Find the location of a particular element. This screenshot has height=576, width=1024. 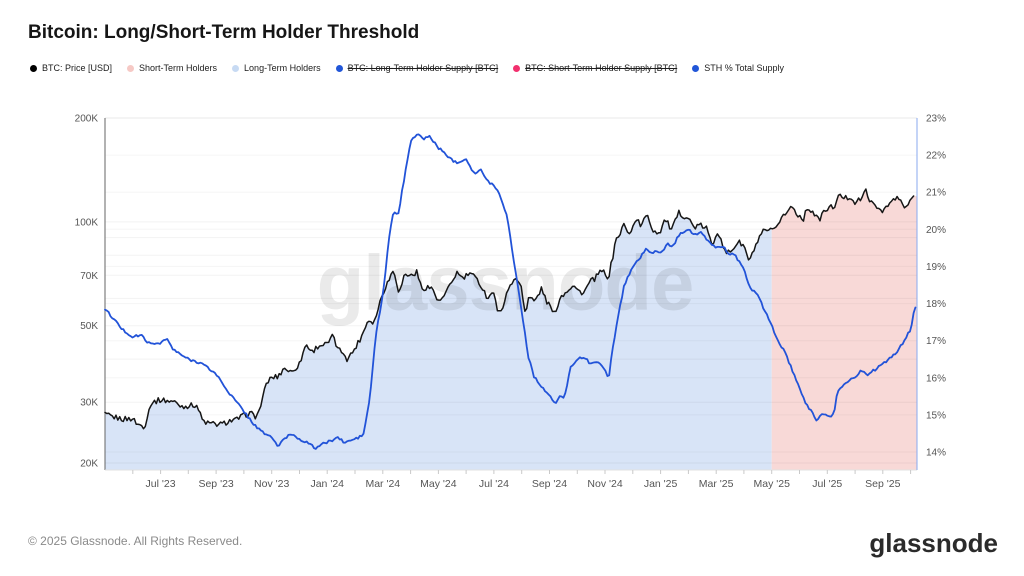

legend-item-0: BTC: Price [USD] is located at coordinates (71, 68).